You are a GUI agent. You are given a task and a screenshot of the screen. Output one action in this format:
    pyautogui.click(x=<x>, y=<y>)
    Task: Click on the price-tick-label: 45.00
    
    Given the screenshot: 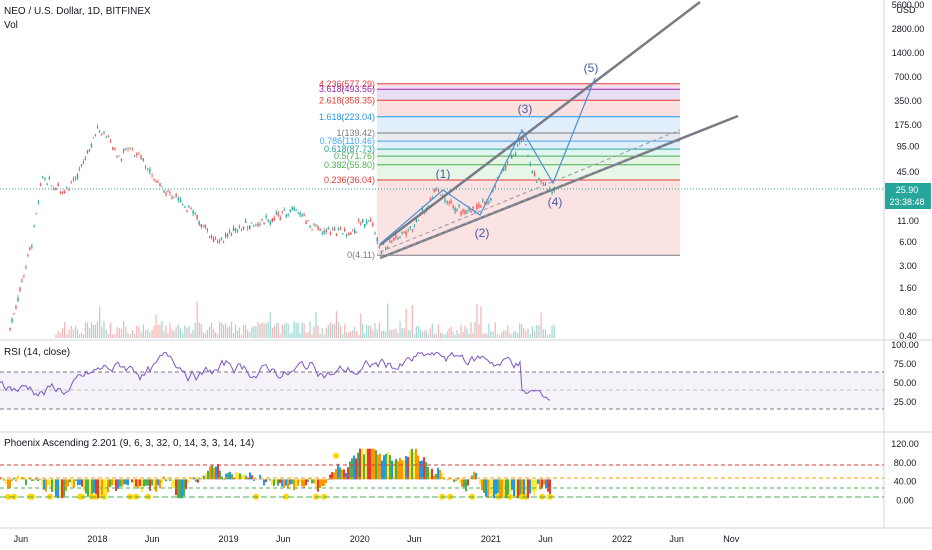 What is the action you would take?
    pyautogui.click(x=908, y=172)
    